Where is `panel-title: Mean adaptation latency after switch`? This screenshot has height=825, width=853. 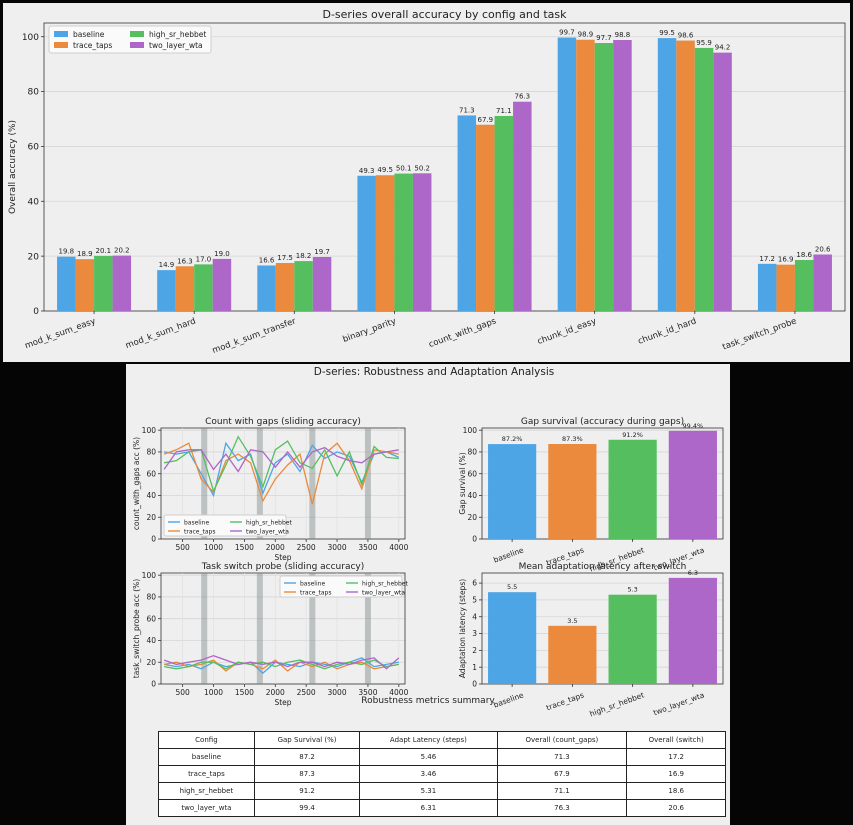 panel-title: Mean adaptation latency after switch is located at coordinates (603, 567).